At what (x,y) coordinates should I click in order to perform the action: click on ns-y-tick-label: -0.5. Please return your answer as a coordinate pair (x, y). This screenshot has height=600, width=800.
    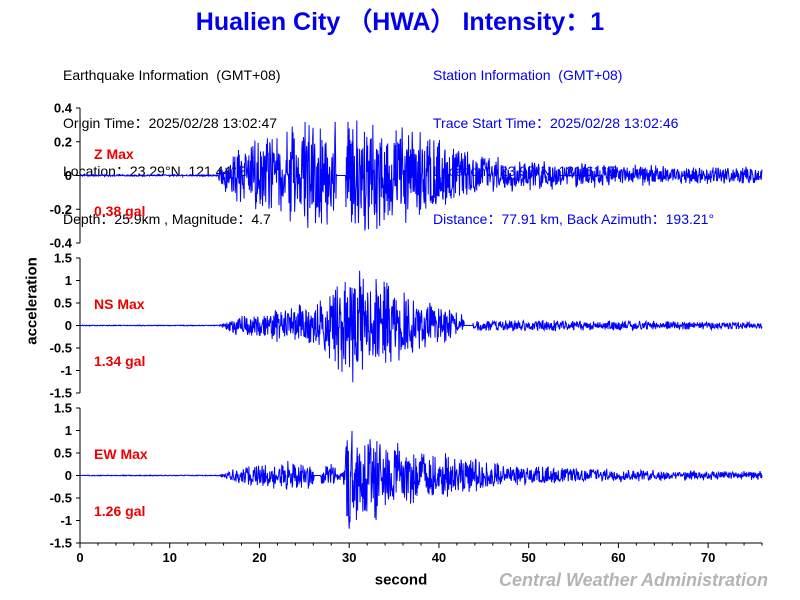
    Looking at the image, I should click on (61, 348).